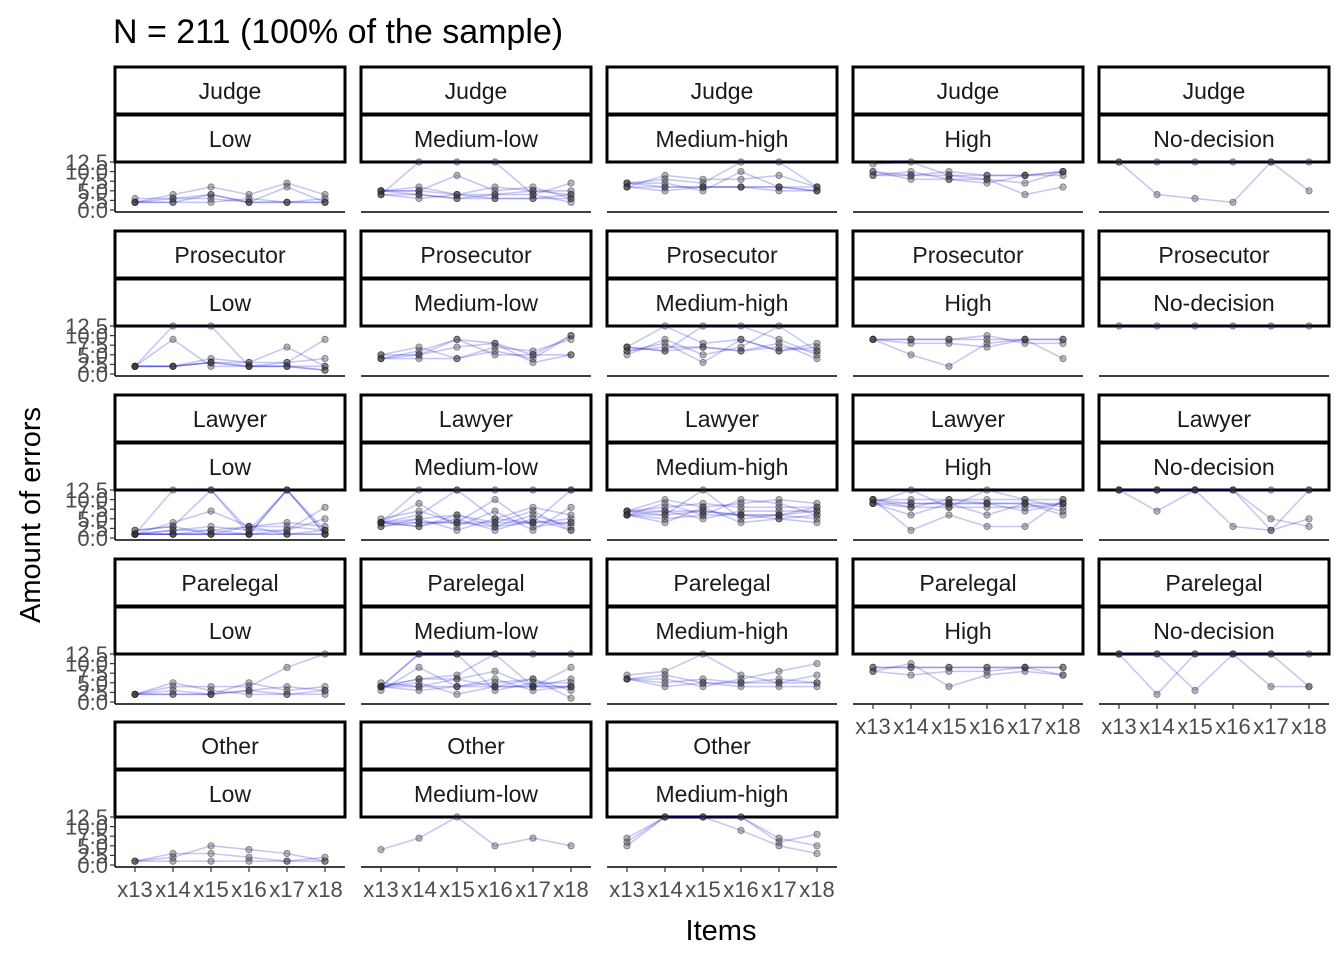  I want to click on facet-strip-level-label: No-decision, so click(1213, 139).